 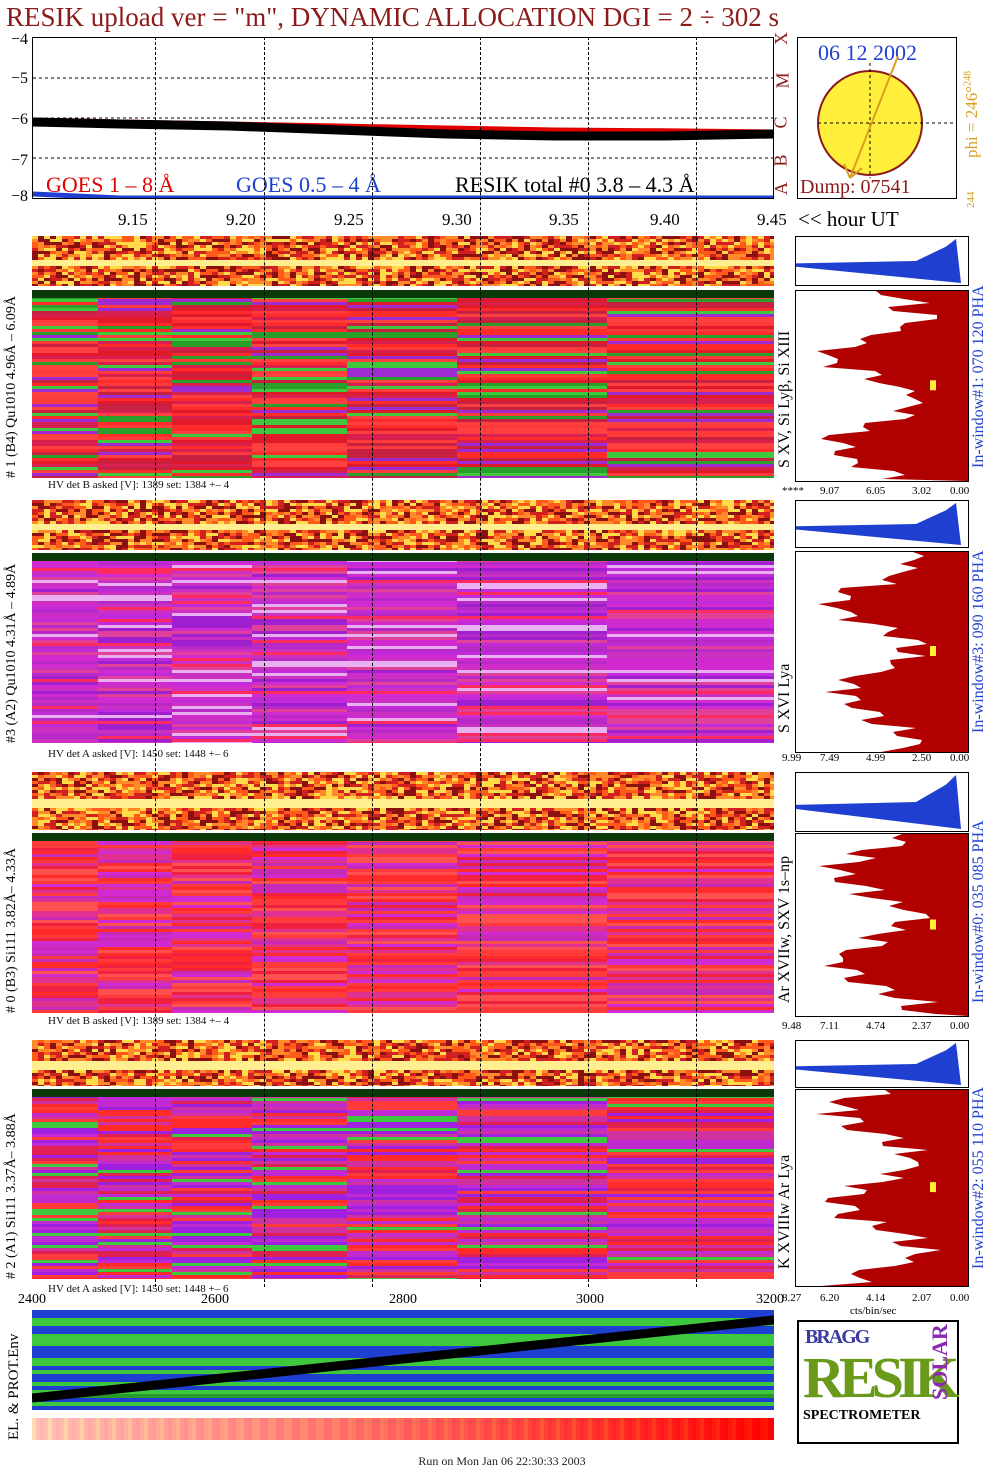 What do you see at coordinates (960, 491) in the screenshot?
I see `hist-tick: 0.00` at bounding box center [960, 491].